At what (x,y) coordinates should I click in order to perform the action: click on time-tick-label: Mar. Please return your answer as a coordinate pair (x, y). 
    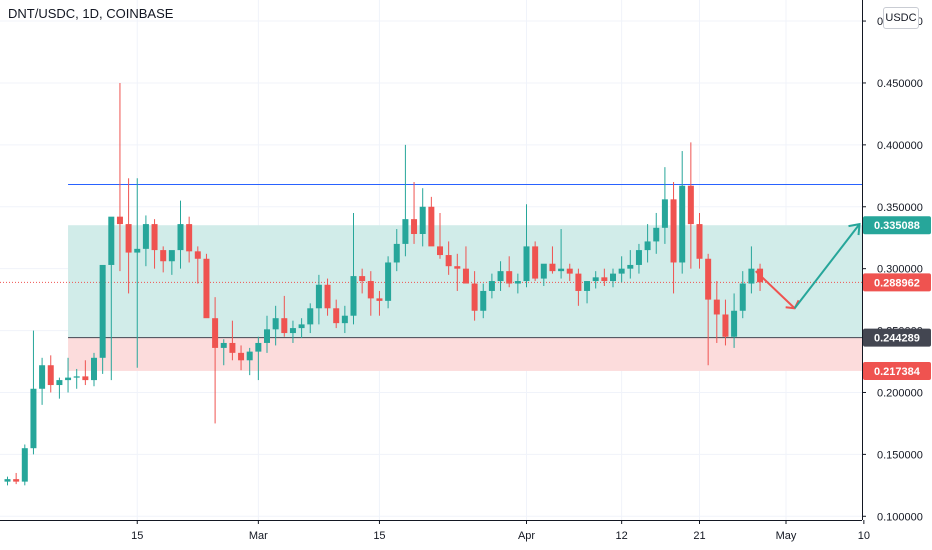
    Looking at the image, I should click on (258, 536).